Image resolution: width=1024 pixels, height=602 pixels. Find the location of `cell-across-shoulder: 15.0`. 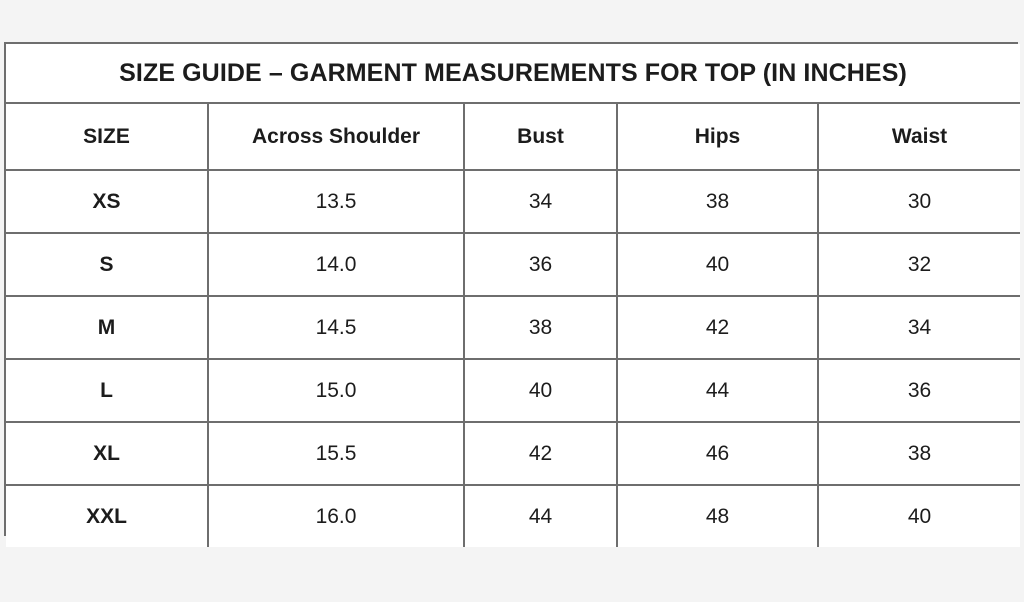

cell-across-shoulder: 15.0 is located at coordinates (336, 390).